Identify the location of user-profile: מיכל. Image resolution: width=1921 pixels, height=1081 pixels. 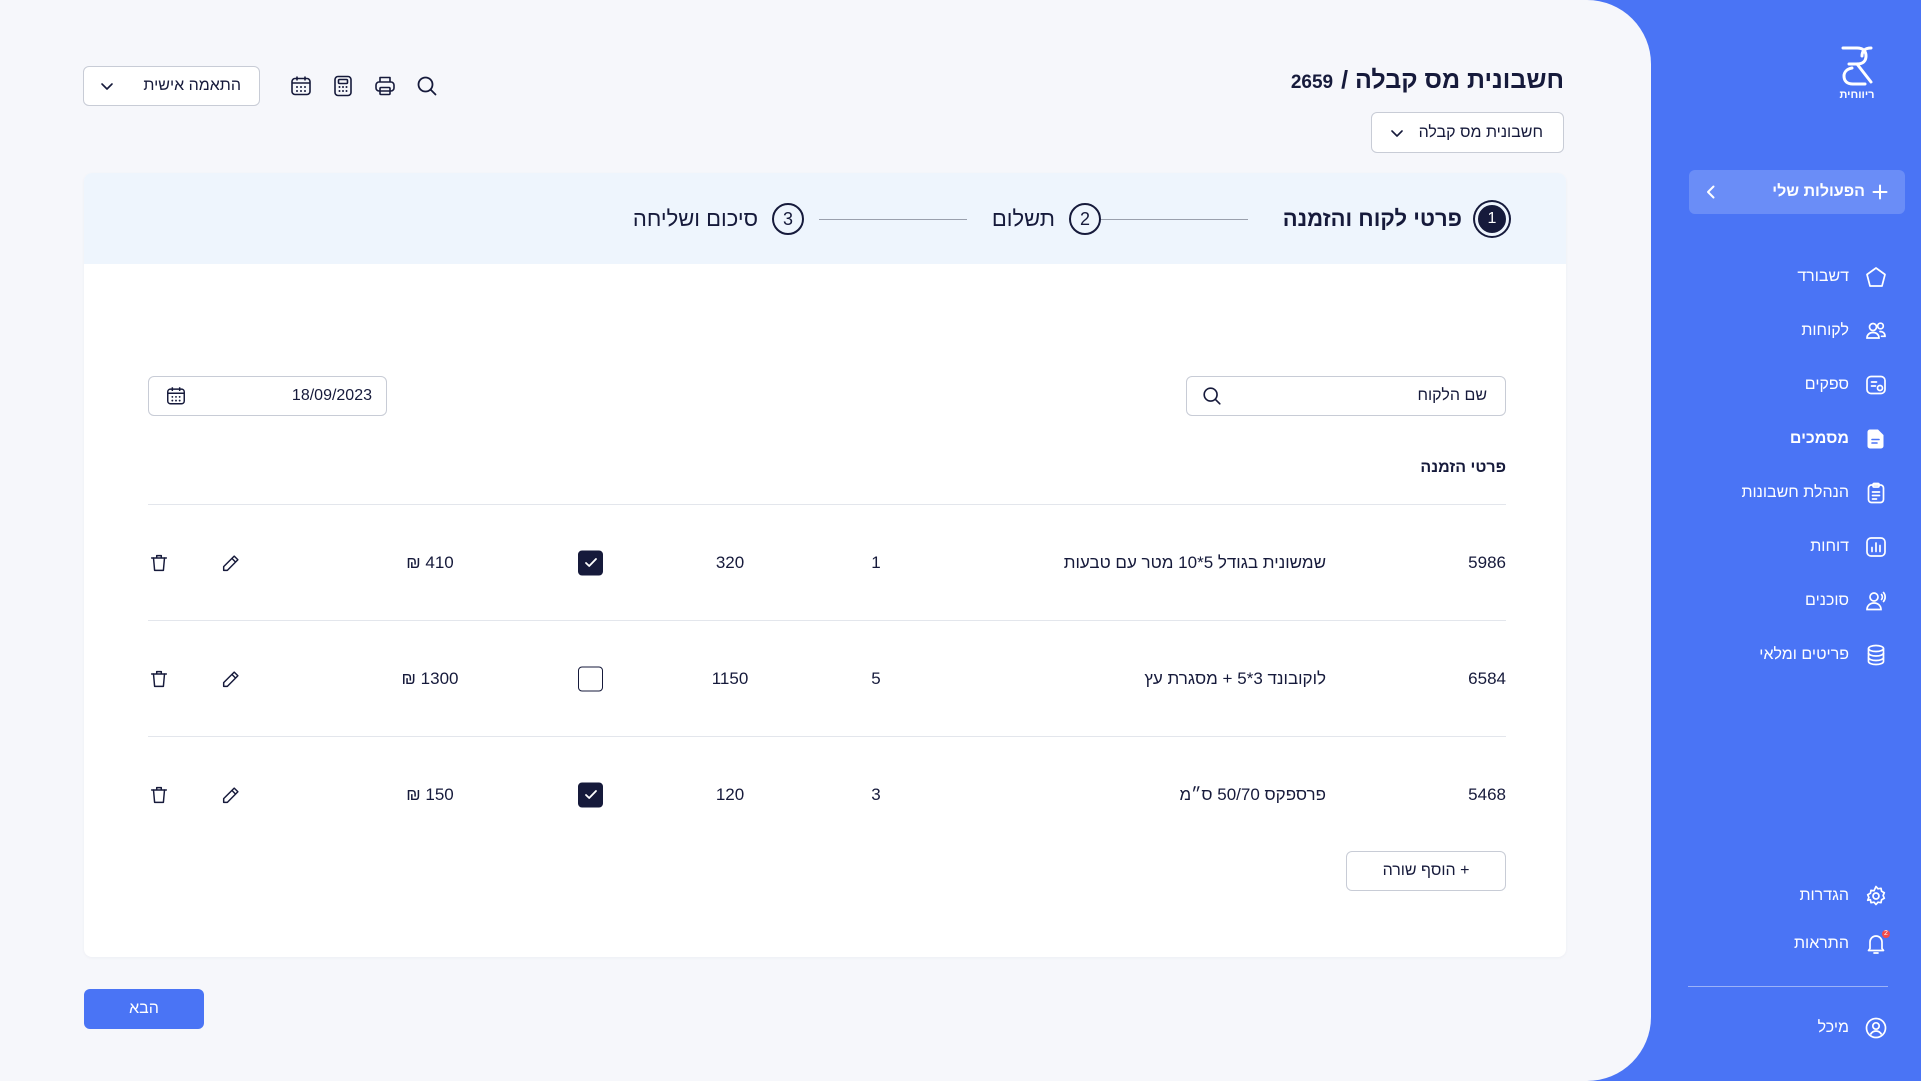
(1853, 1028).